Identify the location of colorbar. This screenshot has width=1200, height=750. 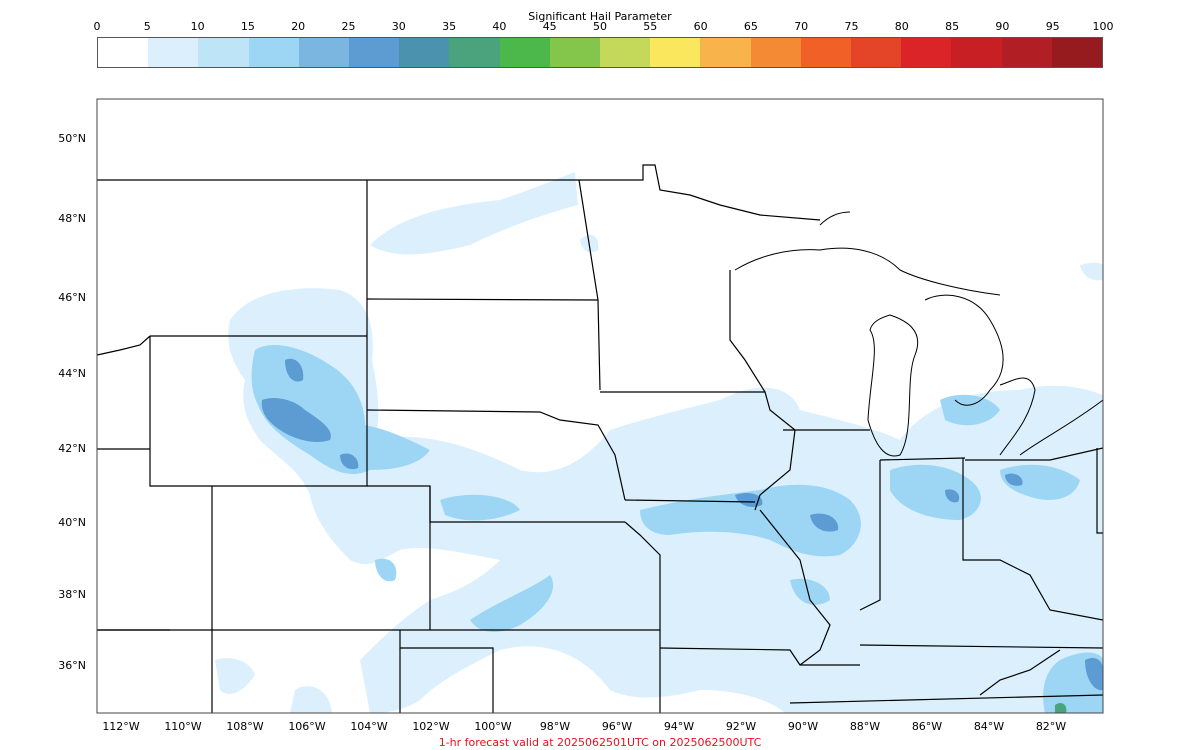
(600, 52).